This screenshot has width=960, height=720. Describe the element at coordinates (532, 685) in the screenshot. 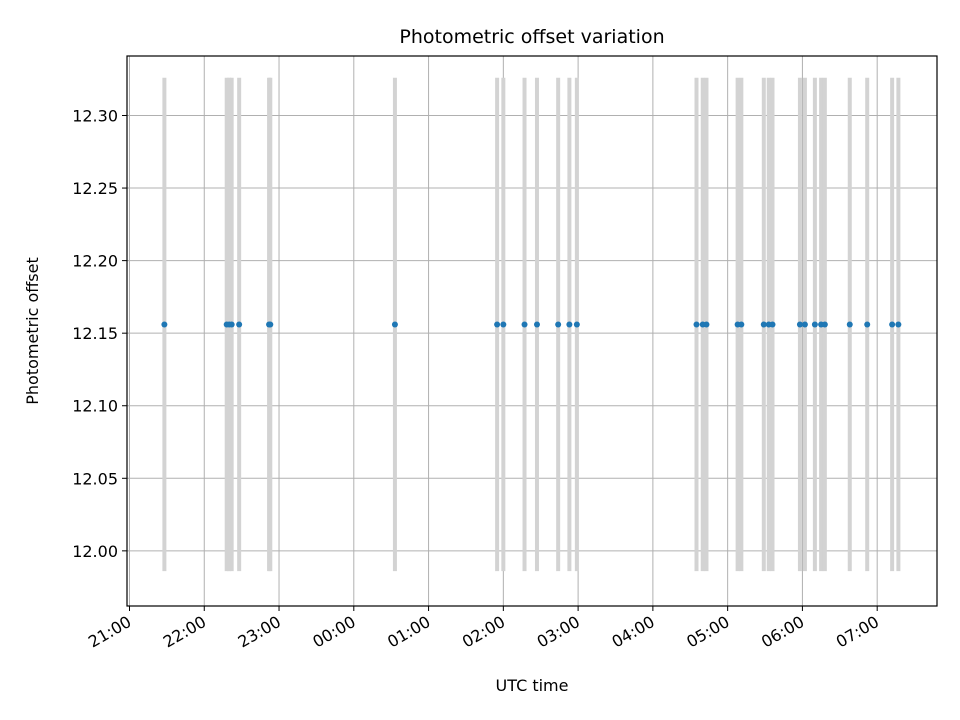

I see `x-axis-label: UTC time` at that location.